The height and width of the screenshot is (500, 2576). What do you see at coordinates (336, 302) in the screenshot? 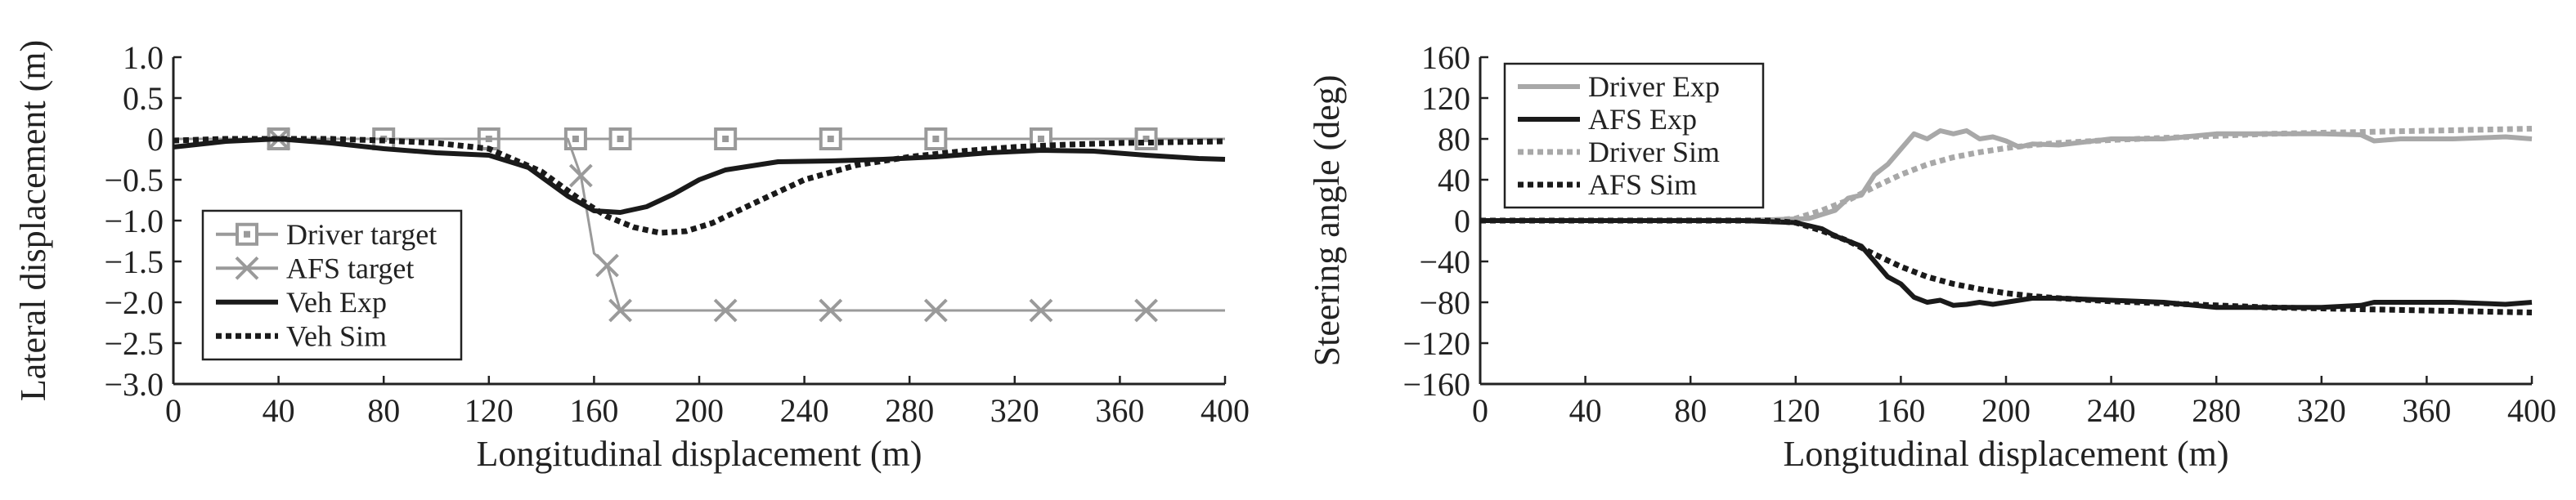
I see `legend-label: Veh Exp` at bounding box center [336, 302].